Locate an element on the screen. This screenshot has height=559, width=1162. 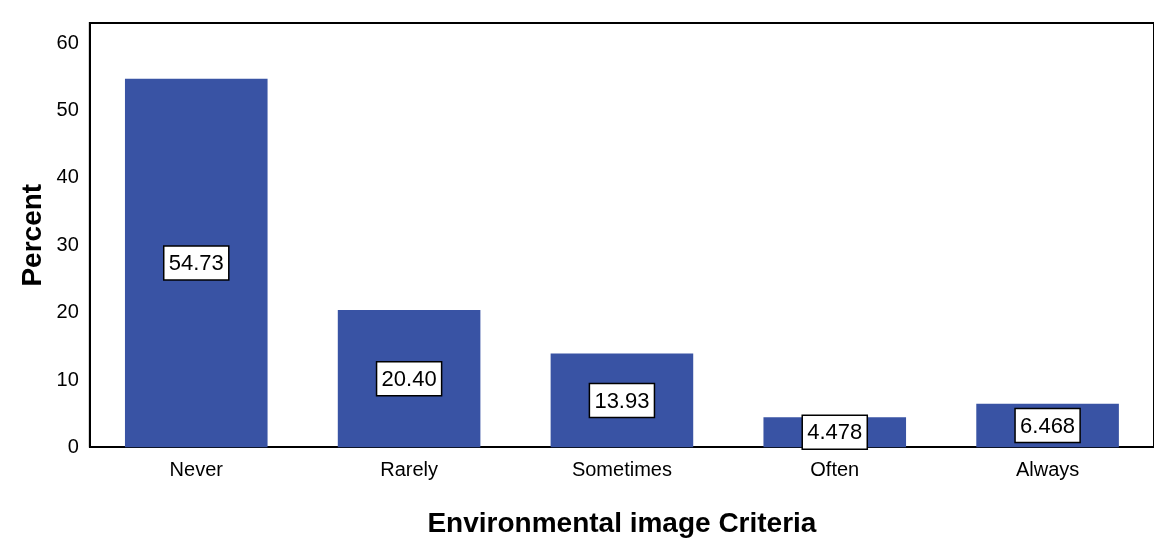
y-tick-label: 30 is located at coordinates (67, 243).